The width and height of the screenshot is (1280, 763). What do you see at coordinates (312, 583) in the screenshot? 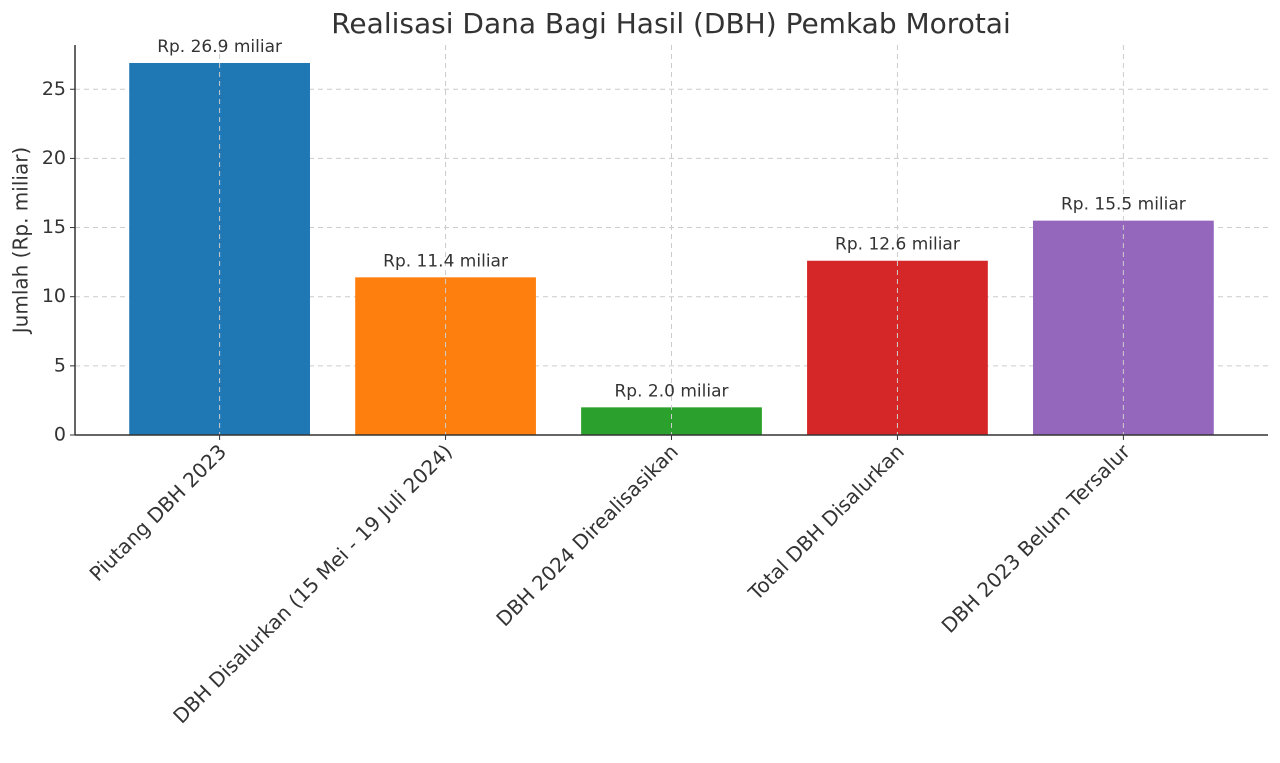
I see `x-tick-label: DBH Disalurkan (15 Mei - 19 Juli 2024)` at bounding box center [312, 583].